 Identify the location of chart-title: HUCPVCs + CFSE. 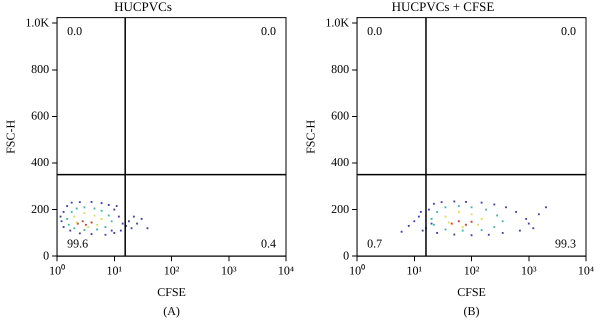
(443, 7).